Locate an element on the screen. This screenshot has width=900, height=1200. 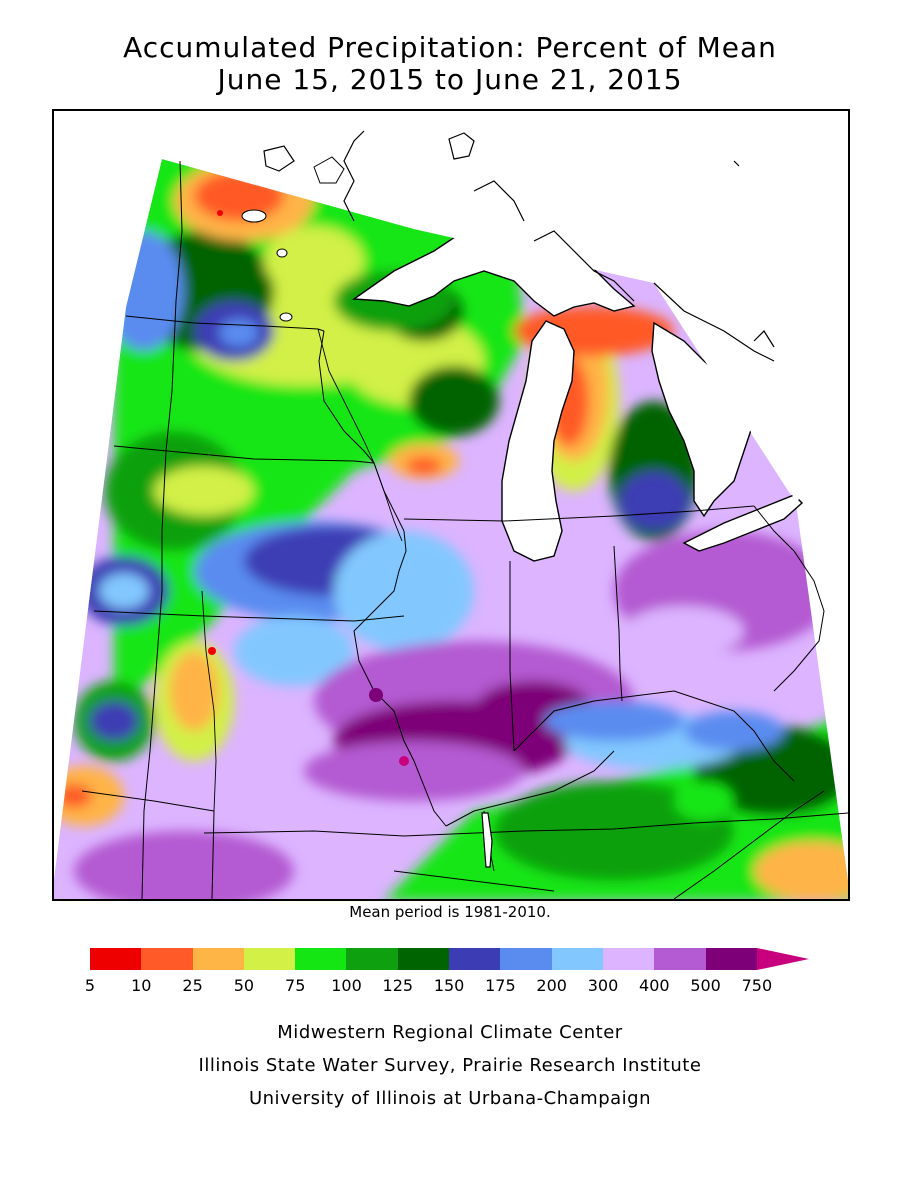
legend-color-bar is located at coordinates (423, 959).